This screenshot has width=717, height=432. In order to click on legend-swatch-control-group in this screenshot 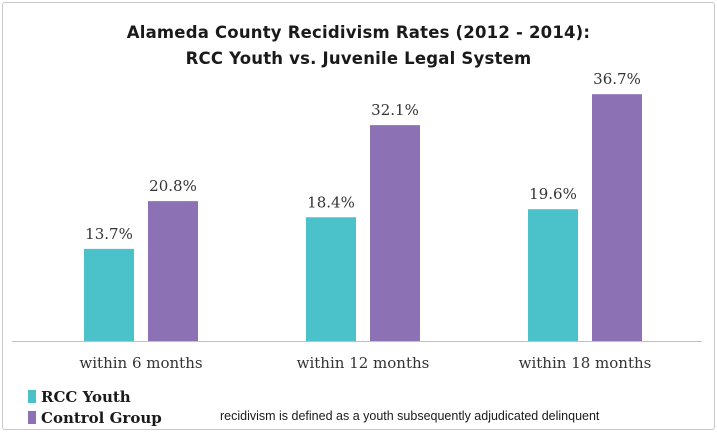, I will do `click(32, 417)`.